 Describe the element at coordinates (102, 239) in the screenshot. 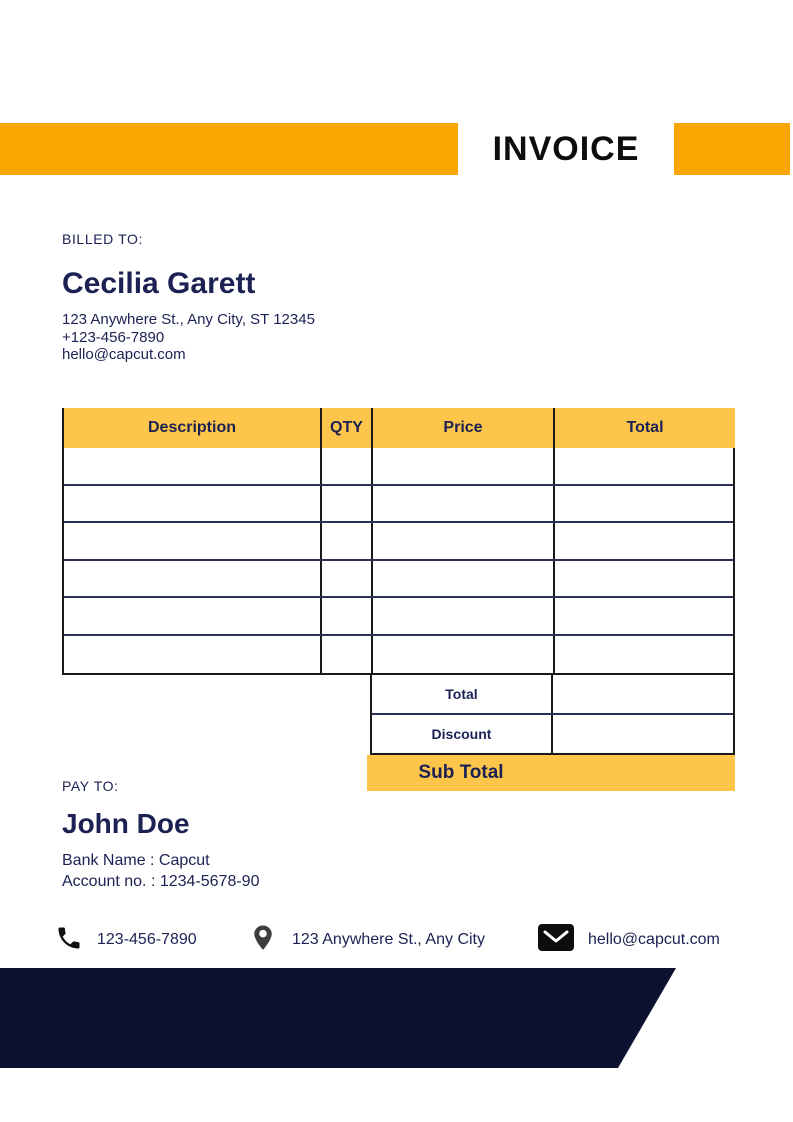

I see `billed-to-label: BILLED TO:` at that location.